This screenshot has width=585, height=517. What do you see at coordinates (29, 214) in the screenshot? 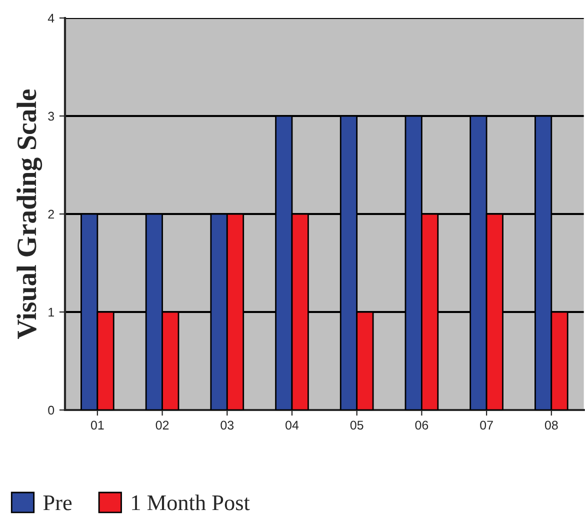
I see `y-axis-title: Visual Grading Scale` at bounding box center [29, 214].